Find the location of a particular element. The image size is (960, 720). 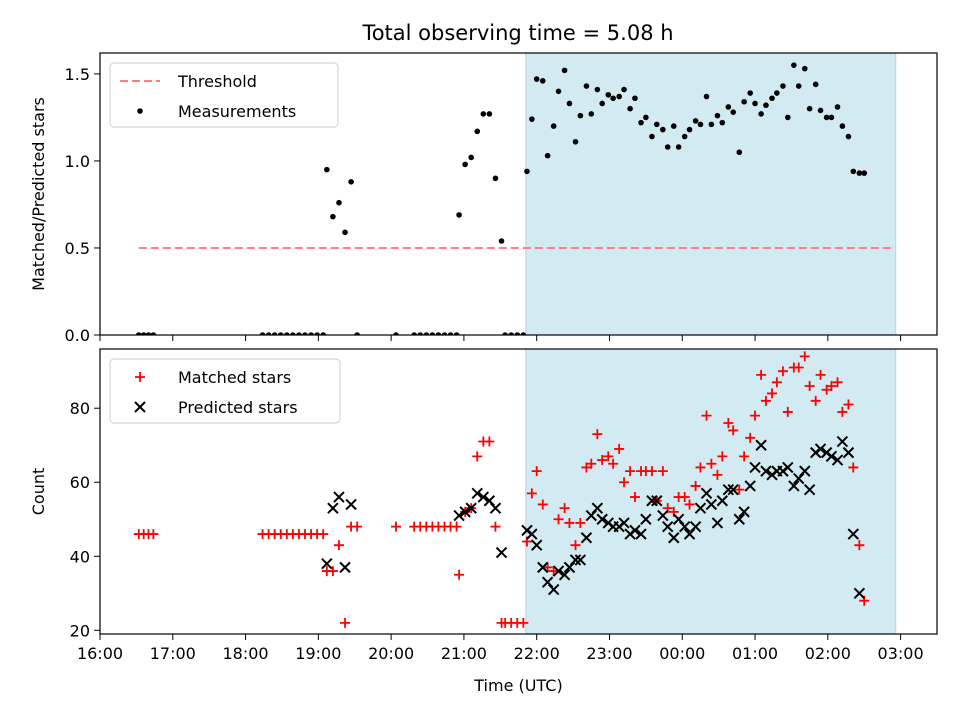

x-tick-label: 00:00 is located at coordinates (682, 653).